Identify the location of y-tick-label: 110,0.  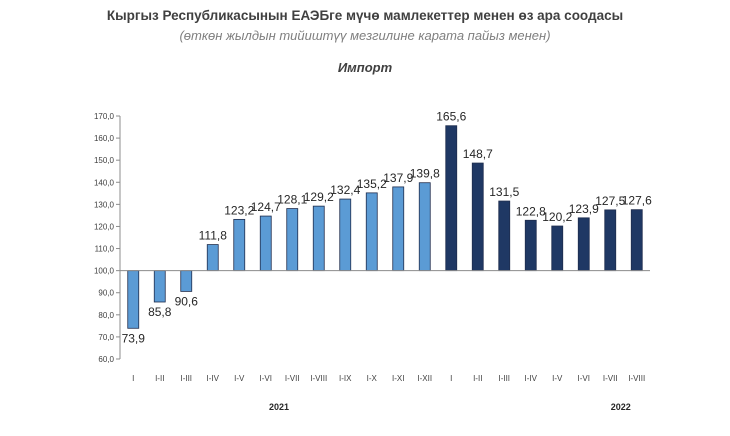
(105, 249).